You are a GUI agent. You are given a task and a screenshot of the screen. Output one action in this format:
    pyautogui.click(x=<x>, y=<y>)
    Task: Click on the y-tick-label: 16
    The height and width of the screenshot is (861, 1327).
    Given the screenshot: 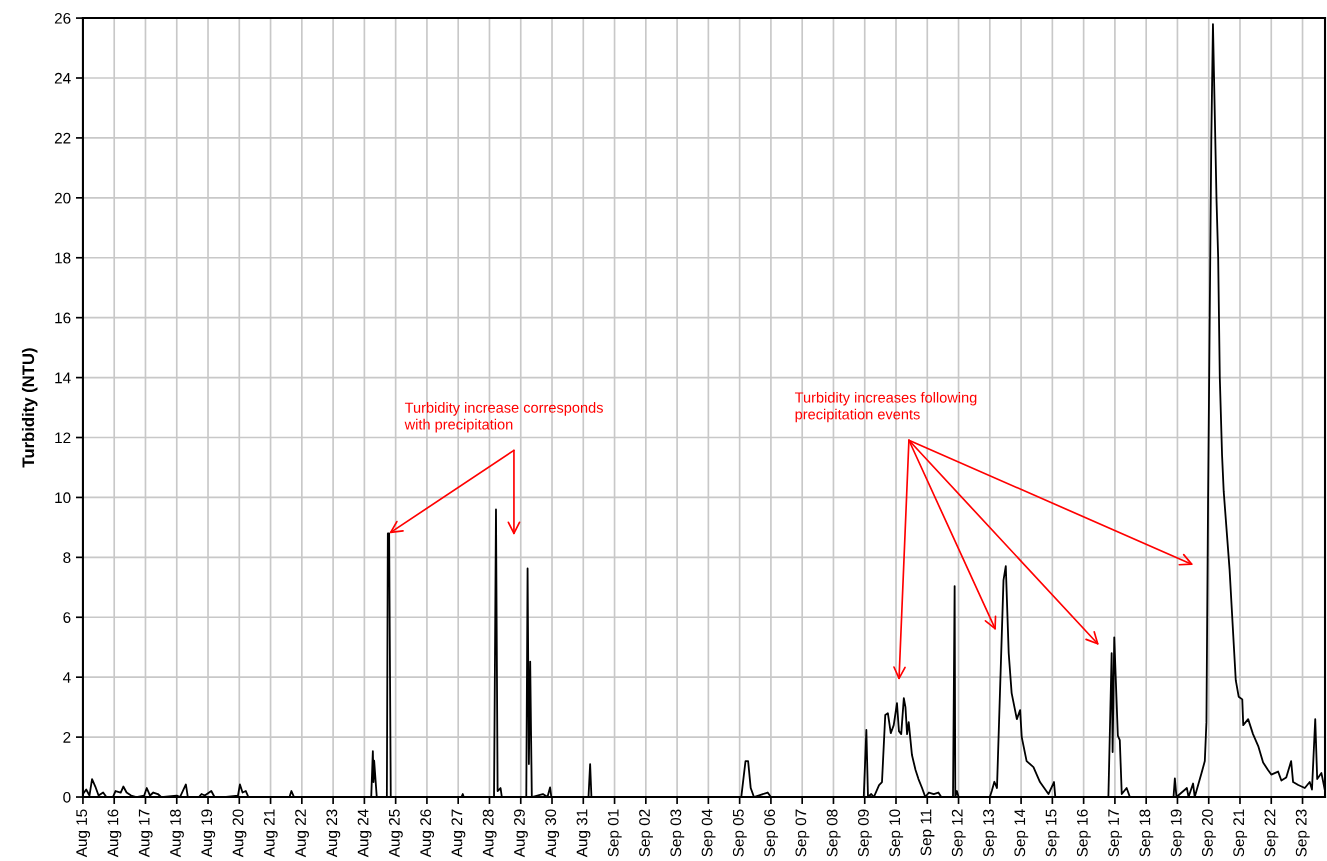 What is the action you would take?
    pyautogui.click(x=63, y=318)
    